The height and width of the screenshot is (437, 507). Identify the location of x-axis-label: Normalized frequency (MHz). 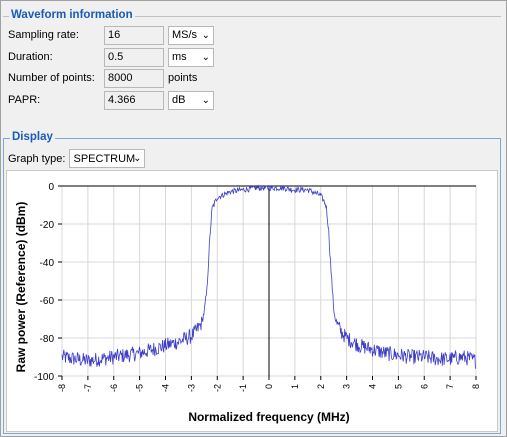
(268, 417).